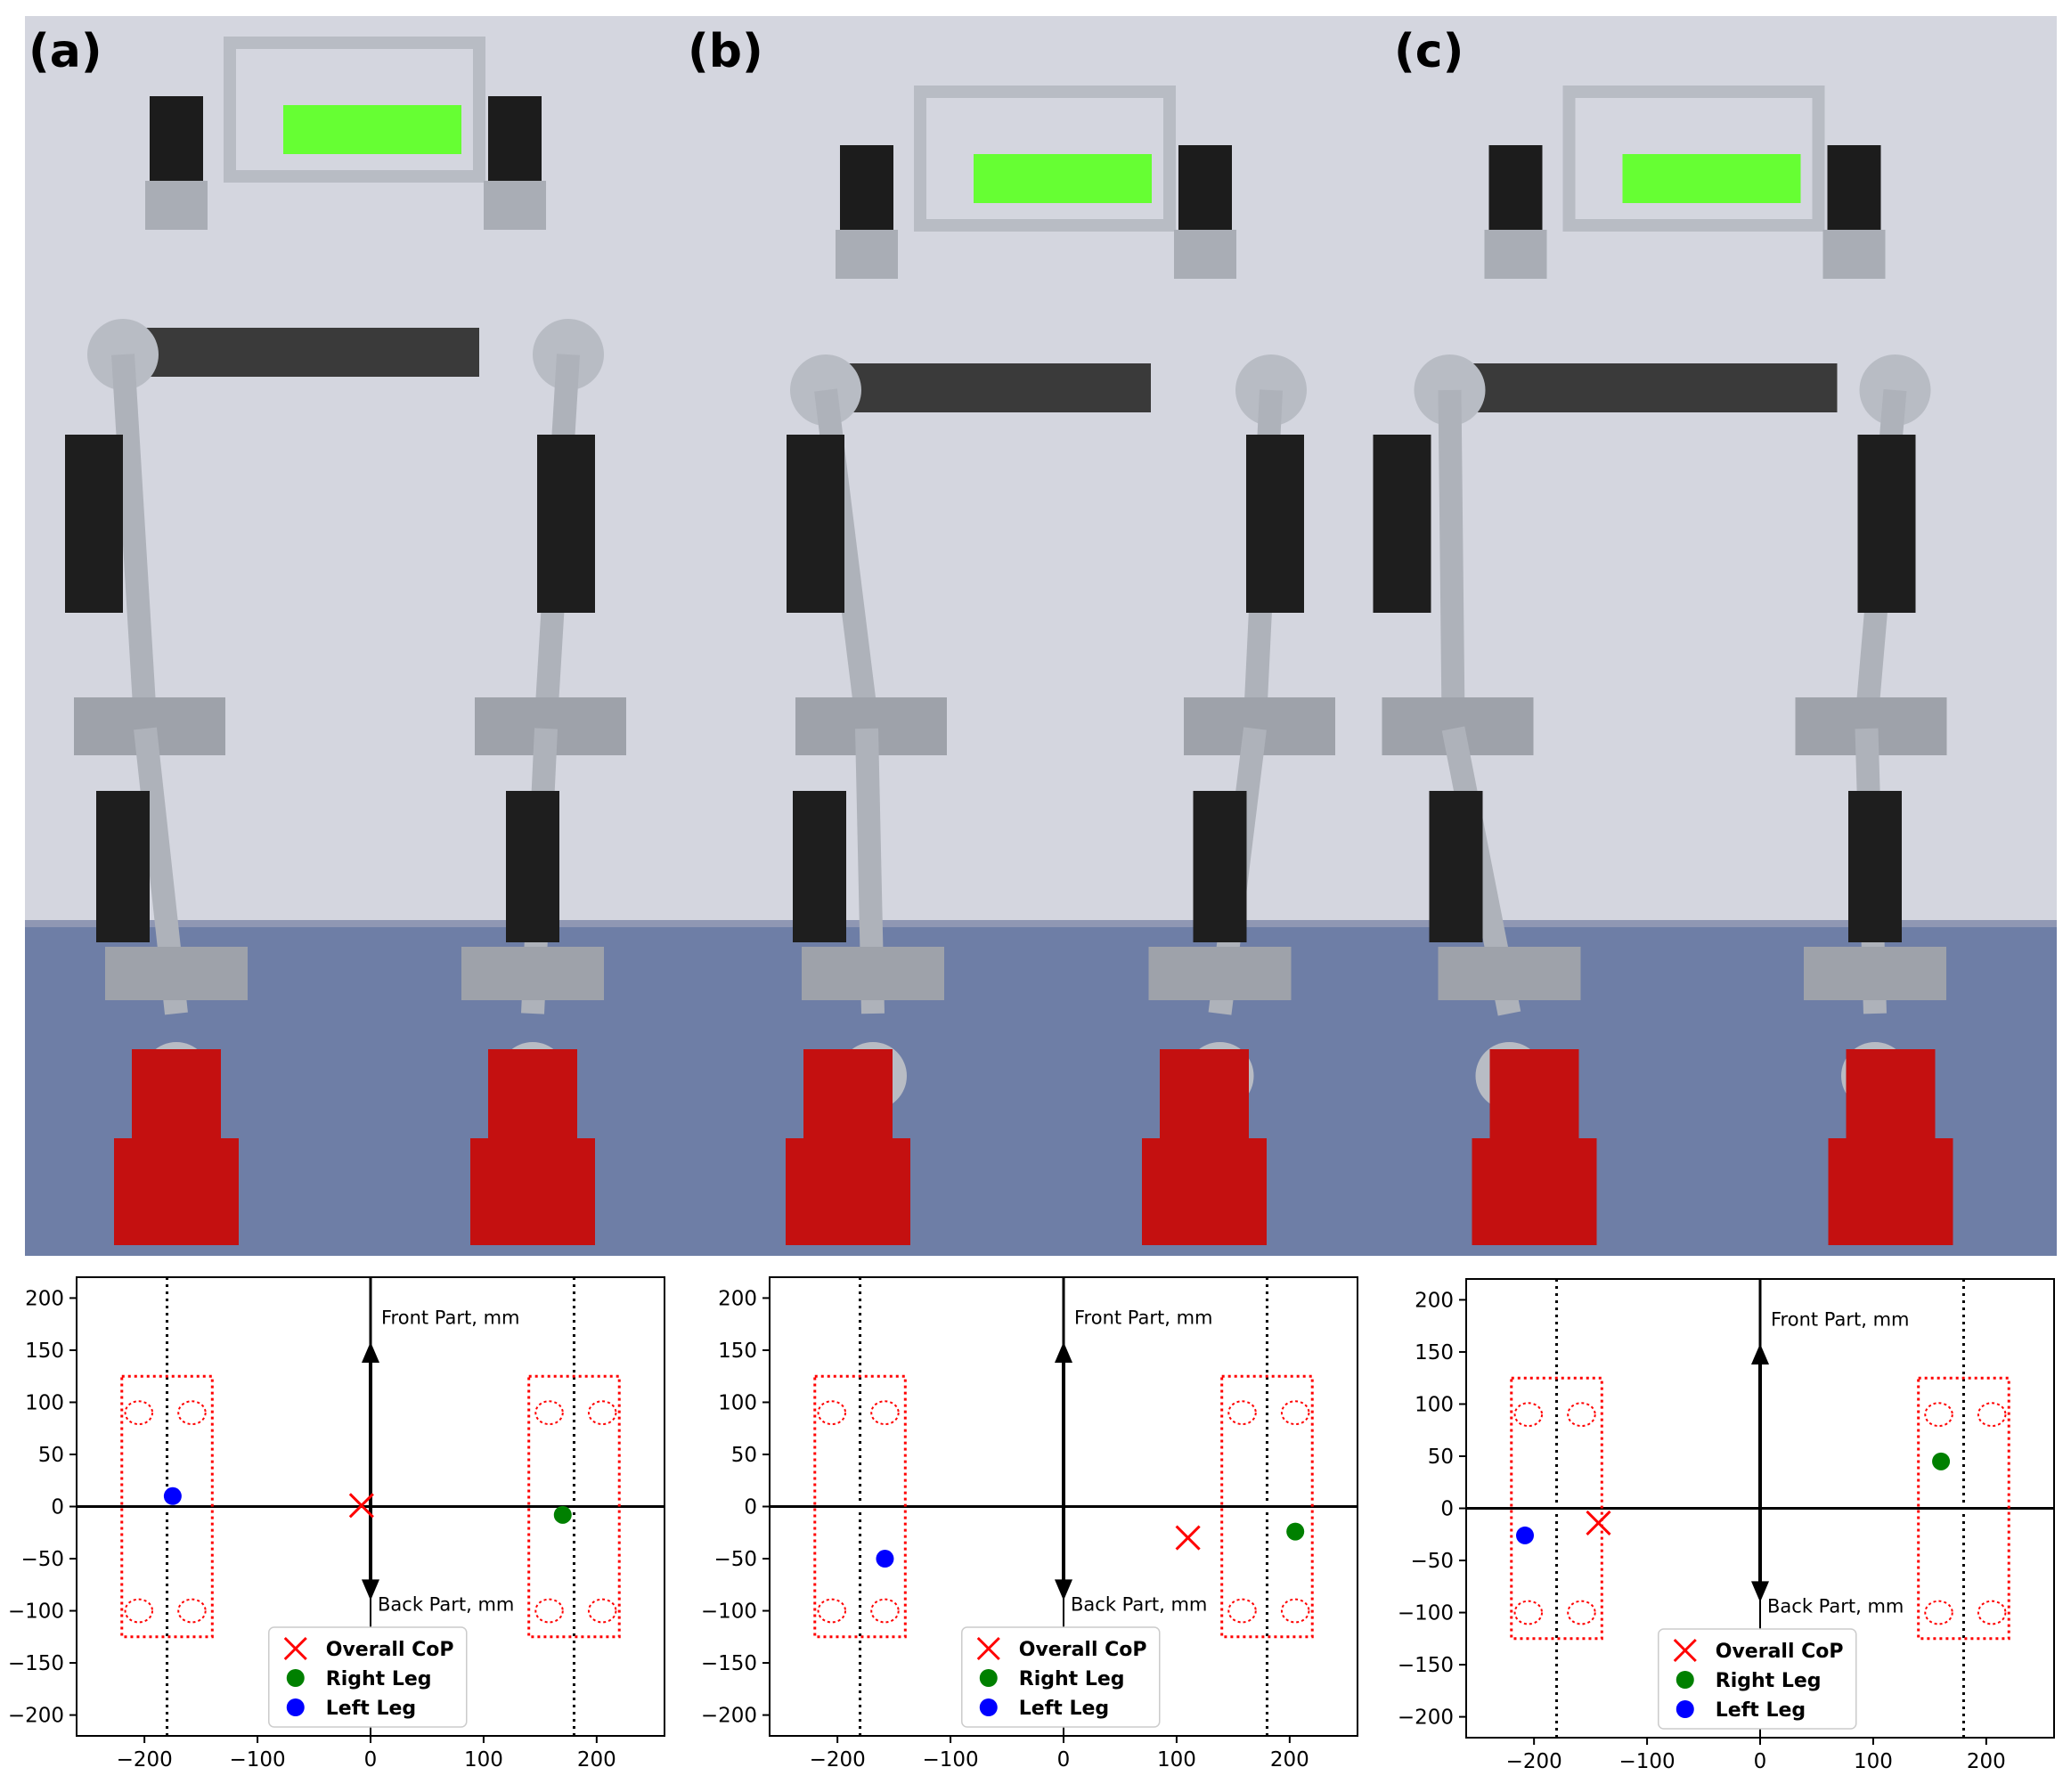 Image resolution: width=2071 pixels, height=1792 pixels. What do you see at coordinates (1780, 1652) in the screenshot?
I see `legend-cop-label: Overall CoP` at bounding box center [1780, 1652].